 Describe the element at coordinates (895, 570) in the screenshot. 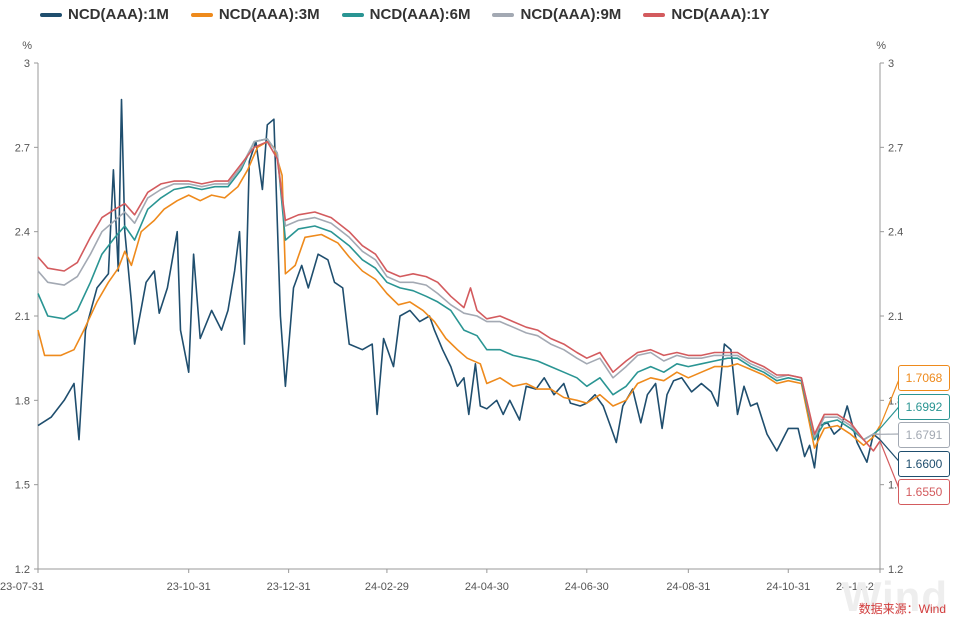

I see `y-tick-label-right: 1.2` at that location.